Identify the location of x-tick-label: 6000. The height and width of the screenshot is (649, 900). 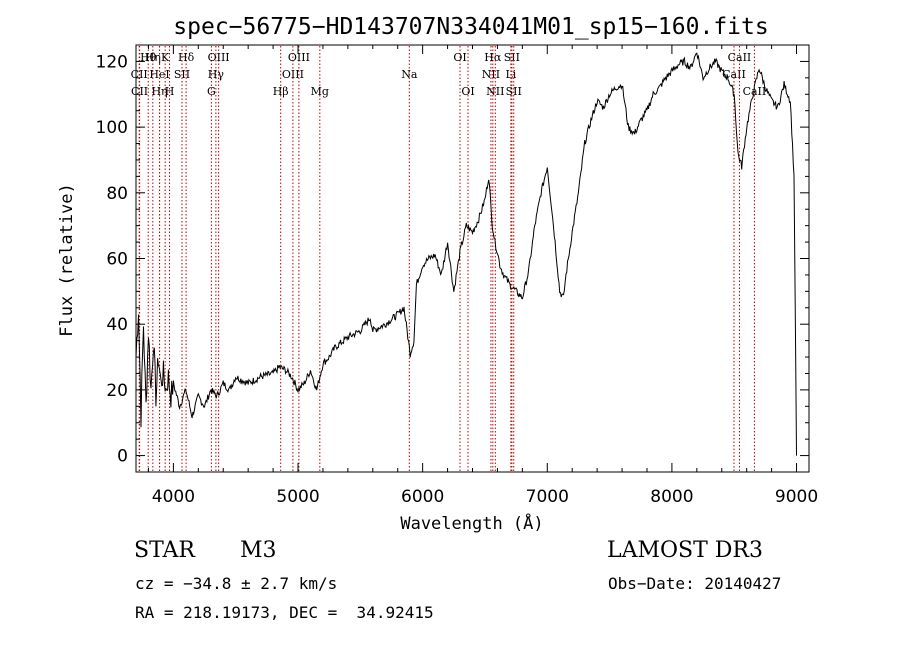
(422, 497).